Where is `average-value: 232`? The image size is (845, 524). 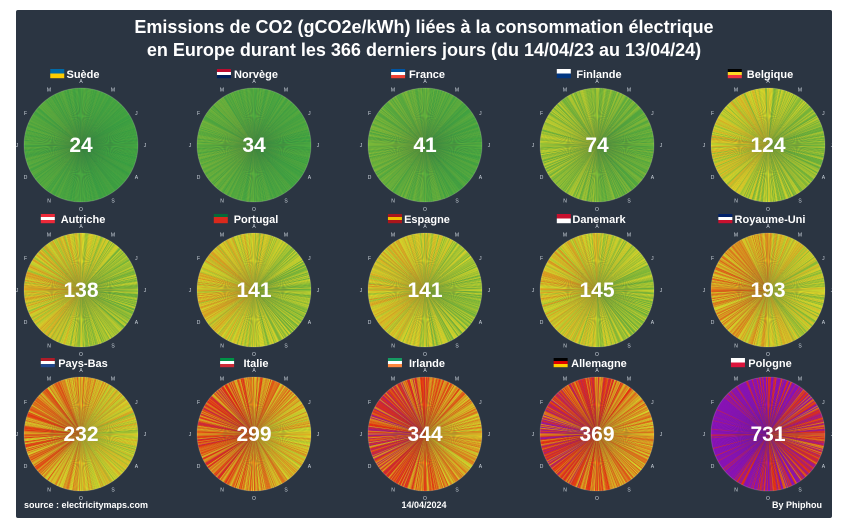 average-value: 232 is located at coordinates (80, 434).